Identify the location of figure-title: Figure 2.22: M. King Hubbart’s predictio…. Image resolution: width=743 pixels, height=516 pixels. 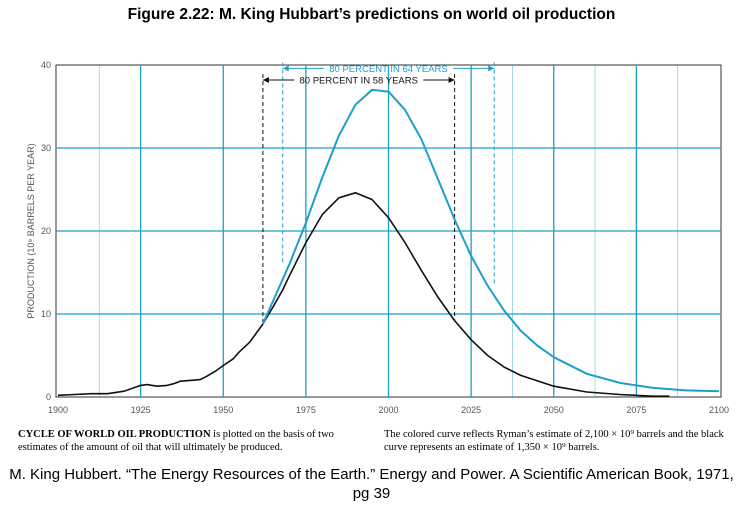
(371, 14).